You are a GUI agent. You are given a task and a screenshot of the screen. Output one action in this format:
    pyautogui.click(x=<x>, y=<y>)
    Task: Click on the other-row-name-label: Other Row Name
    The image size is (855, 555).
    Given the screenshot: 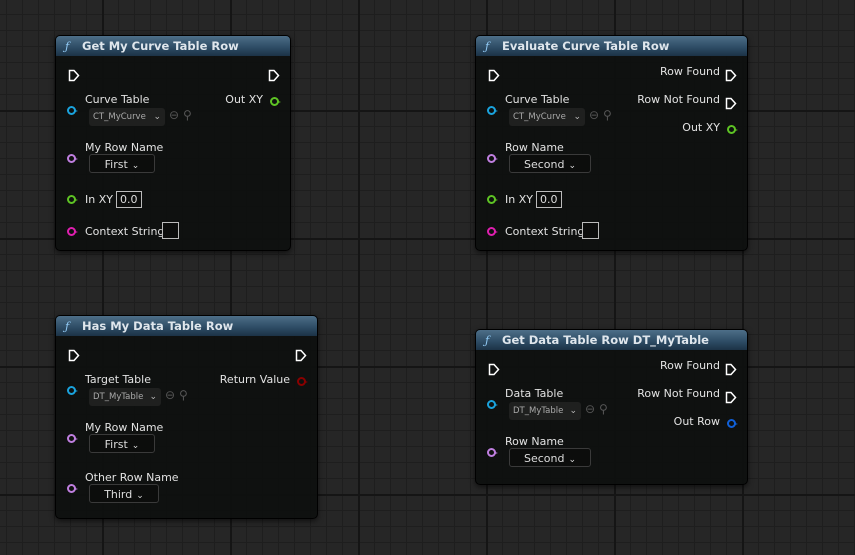 What is the action you would take?
    pyautogui.click(x=132, y=477)
    